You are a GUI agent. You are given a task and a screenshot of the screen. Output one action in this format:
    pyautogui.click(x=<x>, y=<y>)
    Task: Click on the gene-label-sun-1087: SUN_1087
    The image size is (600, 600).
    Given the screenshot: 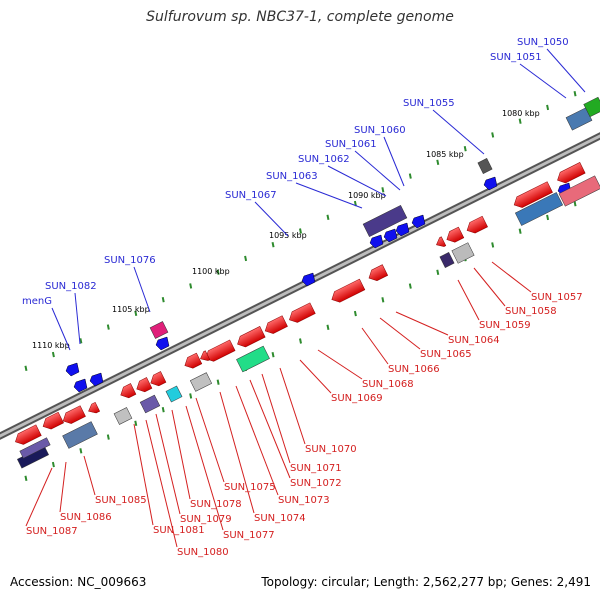 What is the action you would take?
    pyautogui.click(x=52, y=531)
    